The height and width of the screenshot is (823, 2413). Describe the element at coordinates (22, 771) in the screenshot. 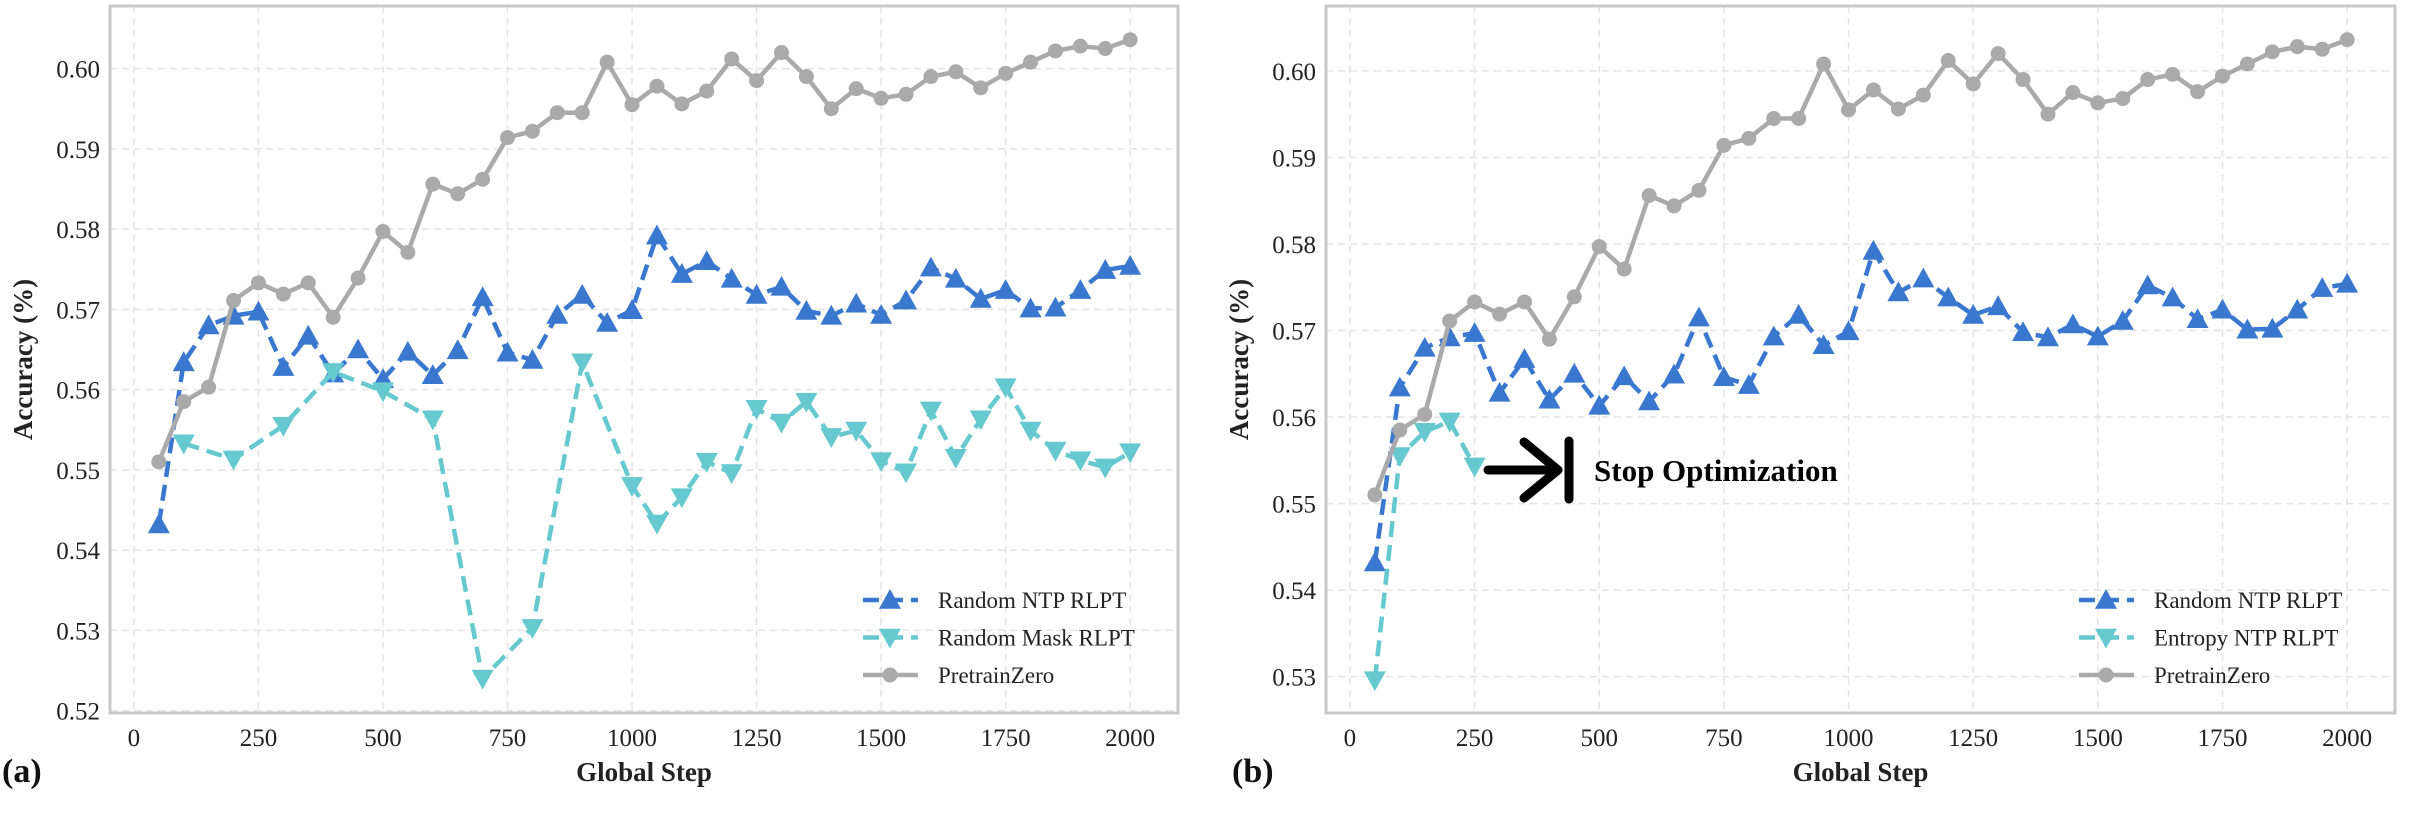

I see `panel-label: (a)` at that location.